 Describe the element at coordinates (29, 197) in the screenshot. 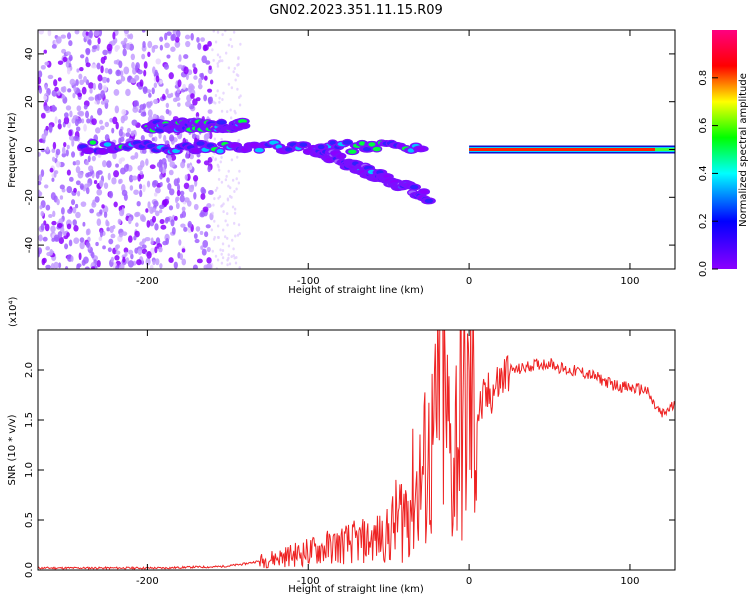

I see `spectrogram-ytick-label: -20` at that location.